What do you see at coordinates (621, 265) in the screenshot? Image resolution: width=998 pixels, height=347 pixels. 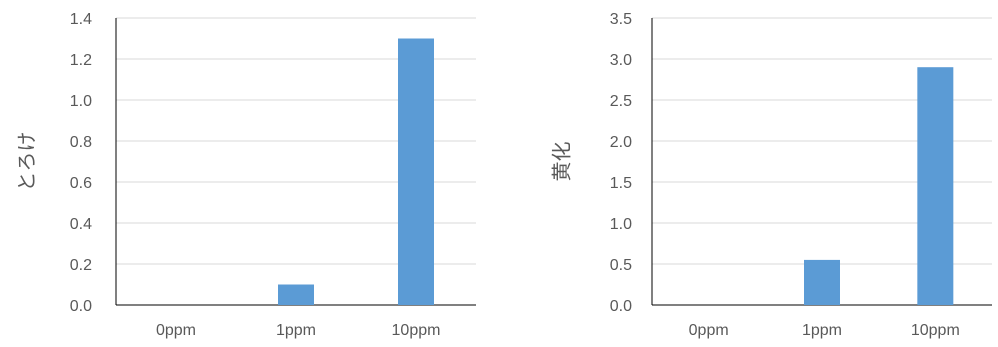 I see `y-tick-label: 0.5` at bounding box center [621, 265].